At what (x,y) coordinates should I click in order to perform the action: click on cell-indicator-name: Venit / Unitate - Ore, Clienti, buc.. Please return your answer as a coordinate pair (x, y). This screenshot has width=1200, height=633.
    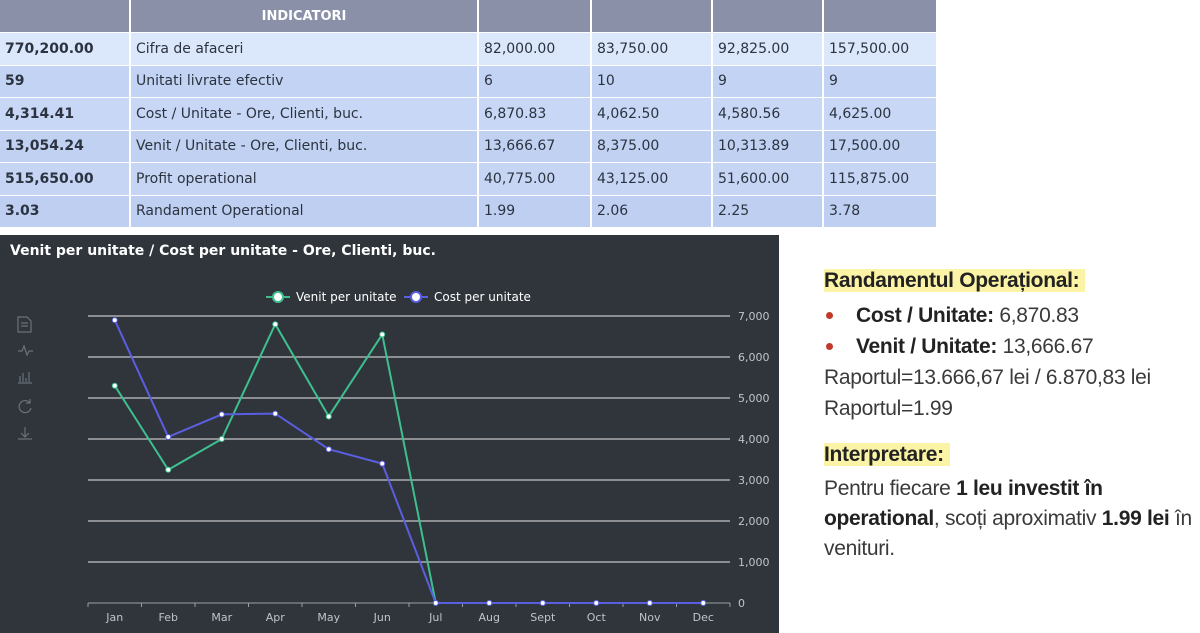
    Looking at the image, I should click on (304, 146).